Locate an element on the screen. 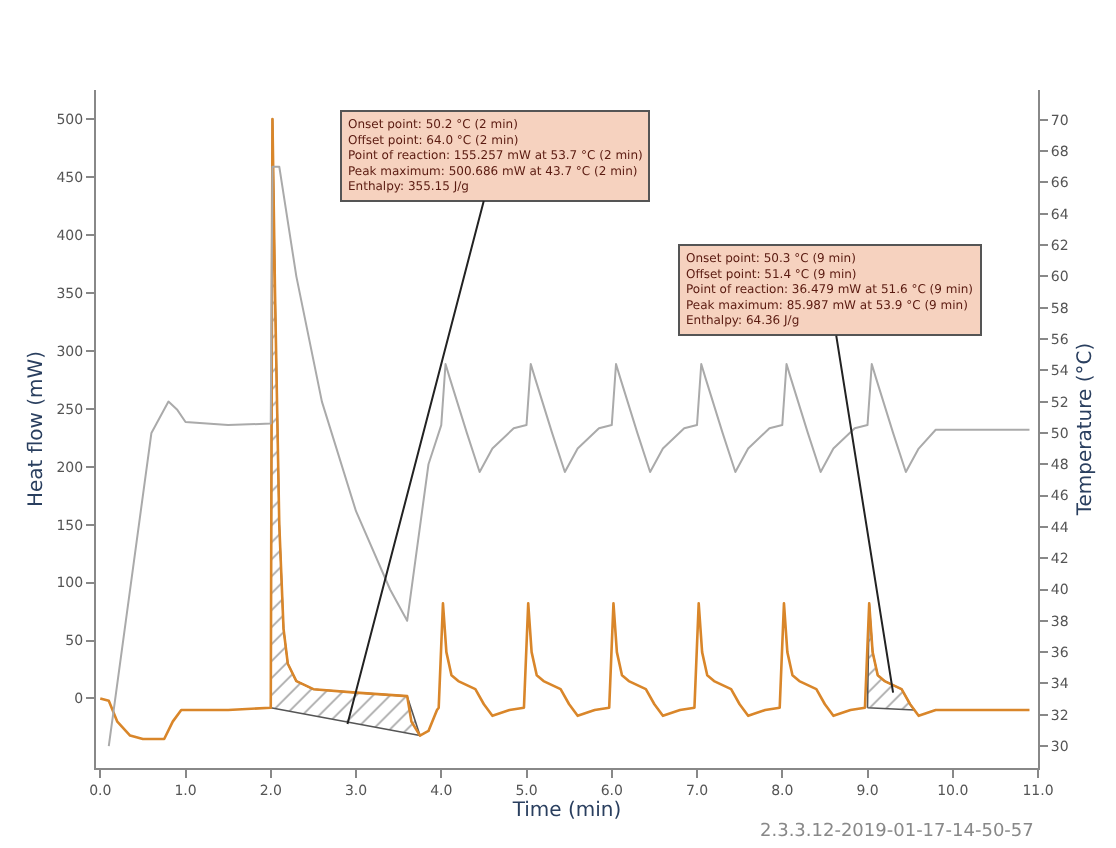 The width and height of the screenshot is (1116, 848). y-axis-title: Heat flow (mW) is located at coordinates (37, 429).